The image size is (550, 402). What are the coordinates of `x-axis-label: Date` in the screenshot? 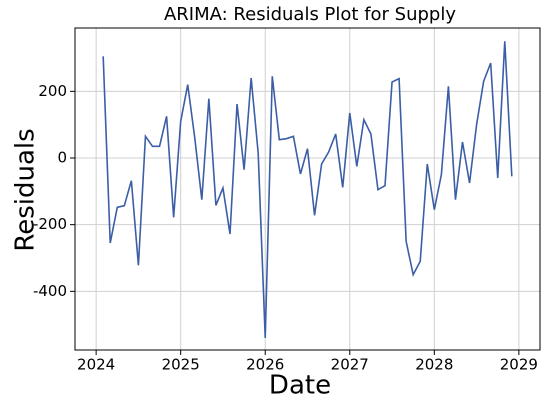 It's located at (300, 386).